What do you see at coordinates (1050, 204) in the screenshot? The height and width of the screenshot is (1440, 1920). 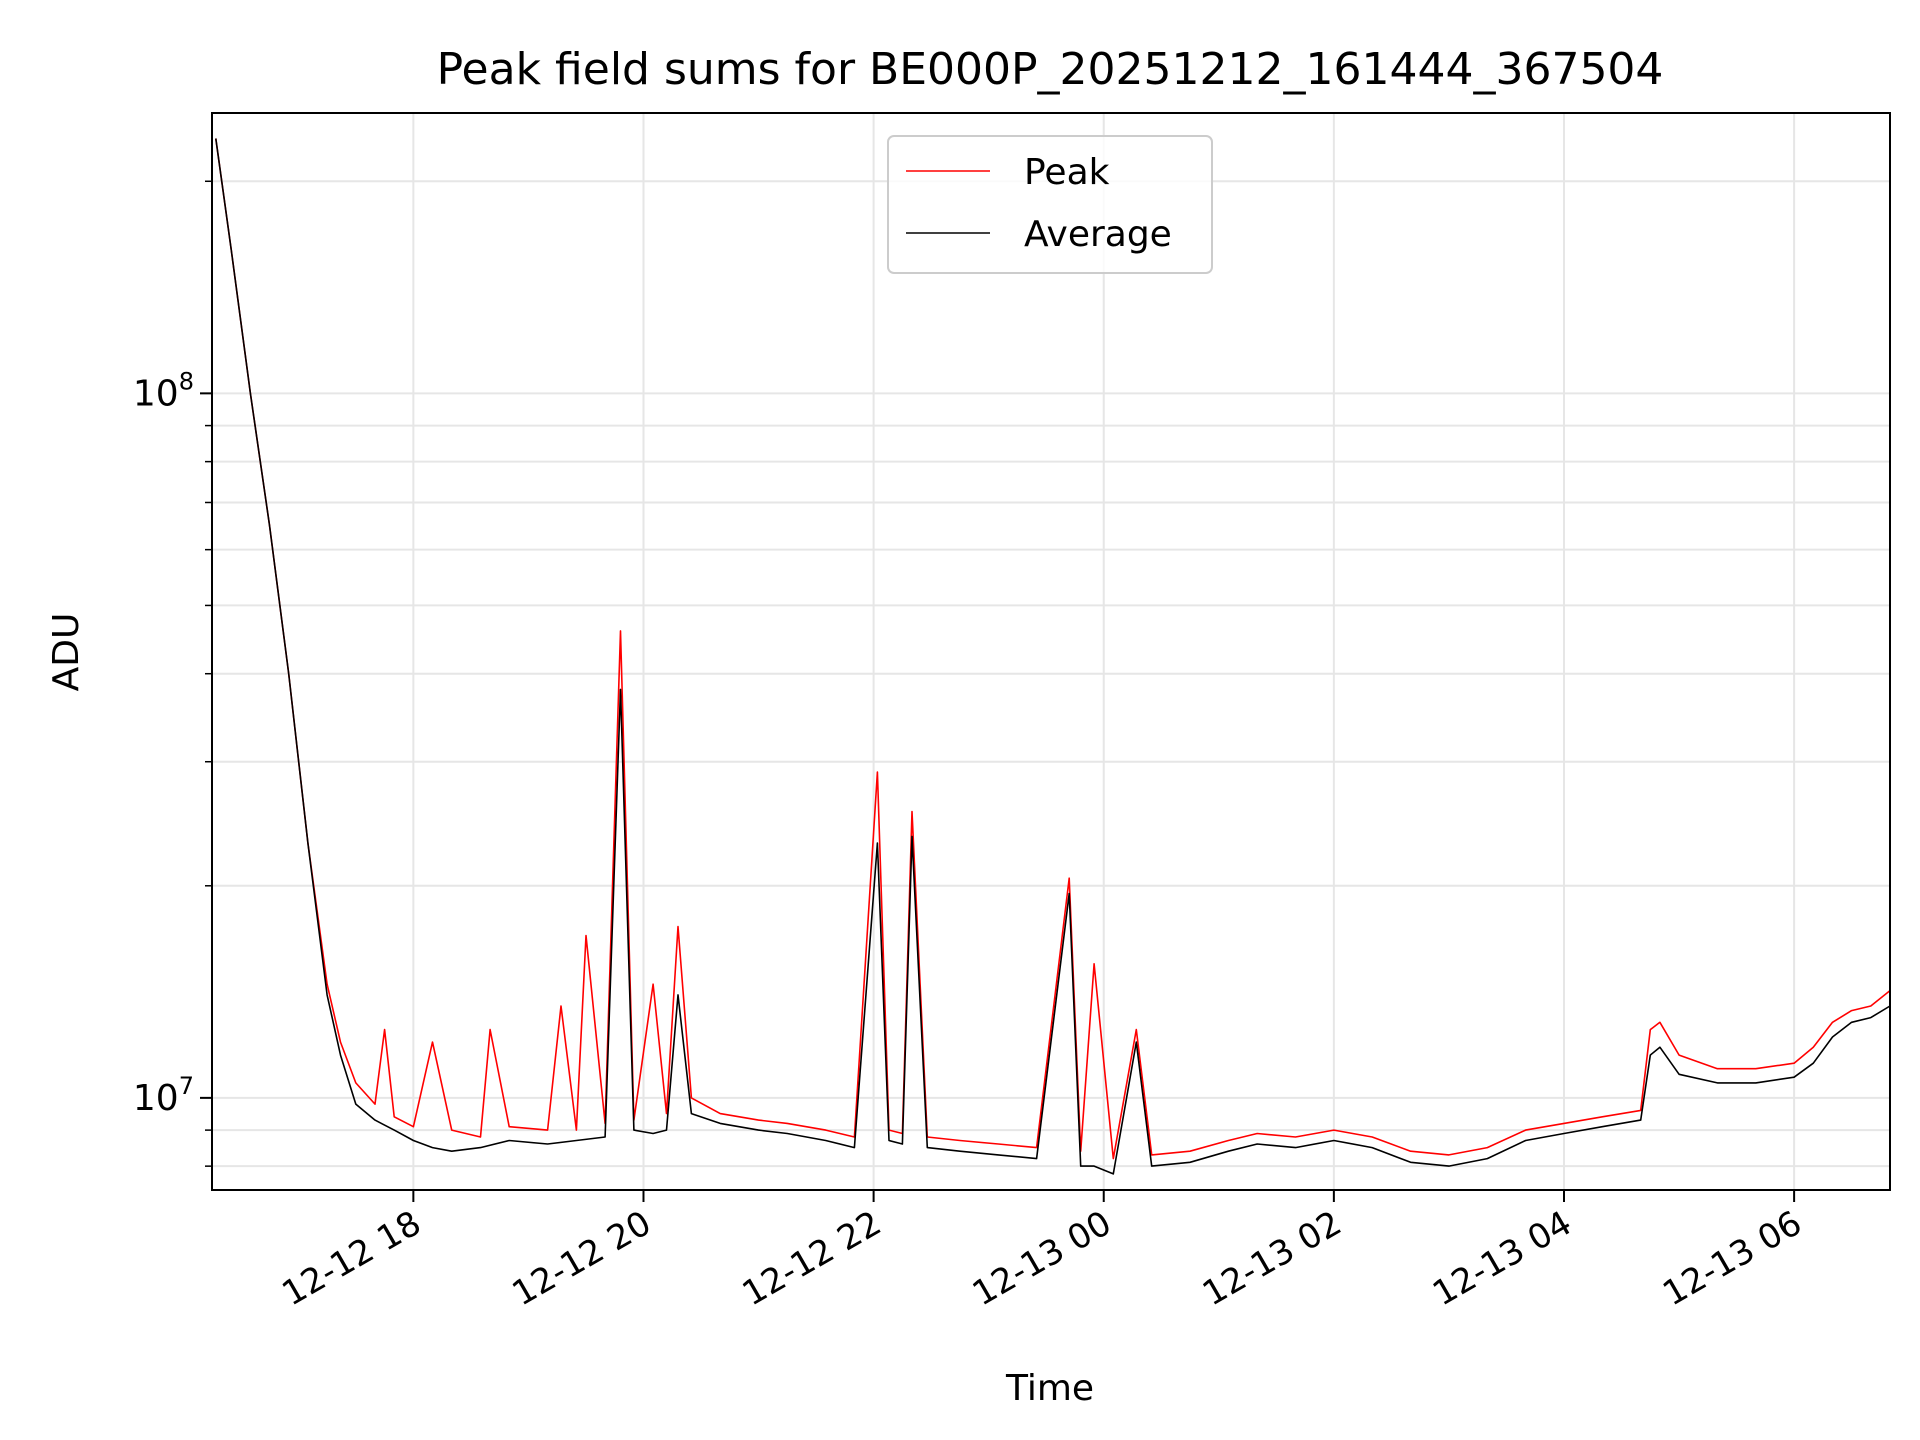 I see `legend: Peak Average` at bounding box center [1050, 204].